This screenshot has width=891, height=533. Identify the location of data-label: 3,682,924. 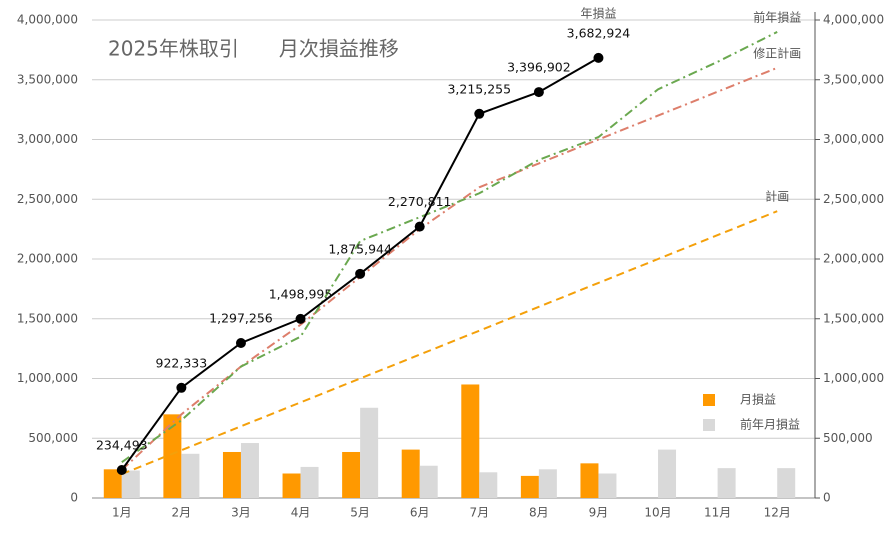
(599, 32).